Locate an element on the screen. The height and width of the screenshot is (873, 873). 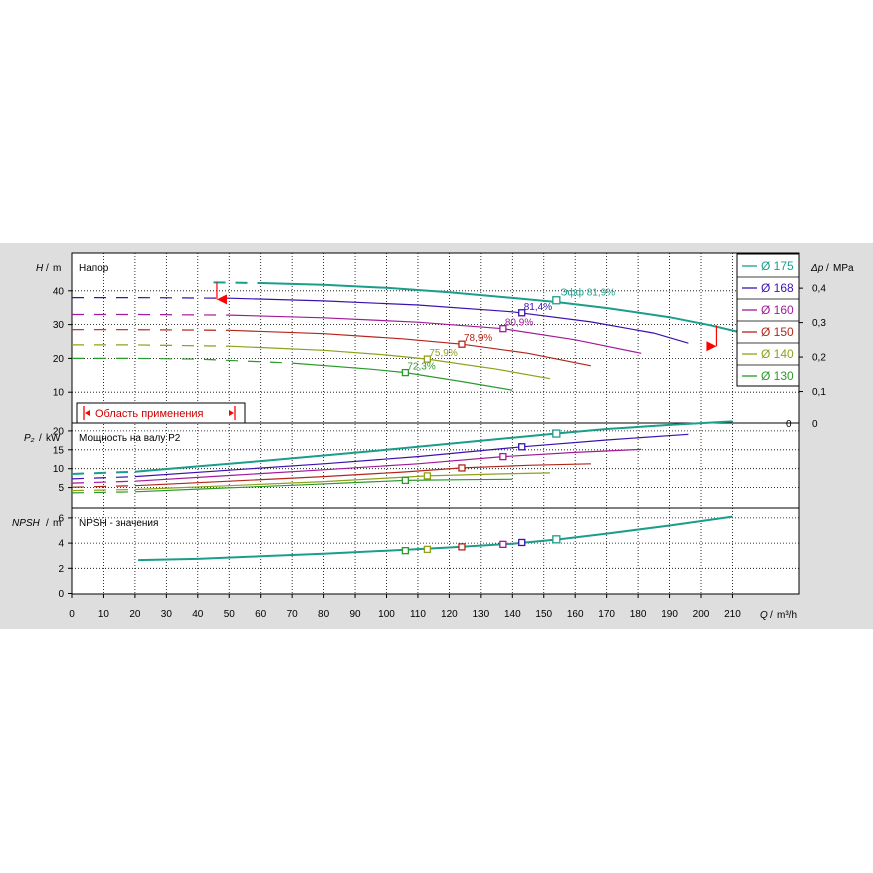
legend-label: Ø 130 is located at coordinates (777, 376).